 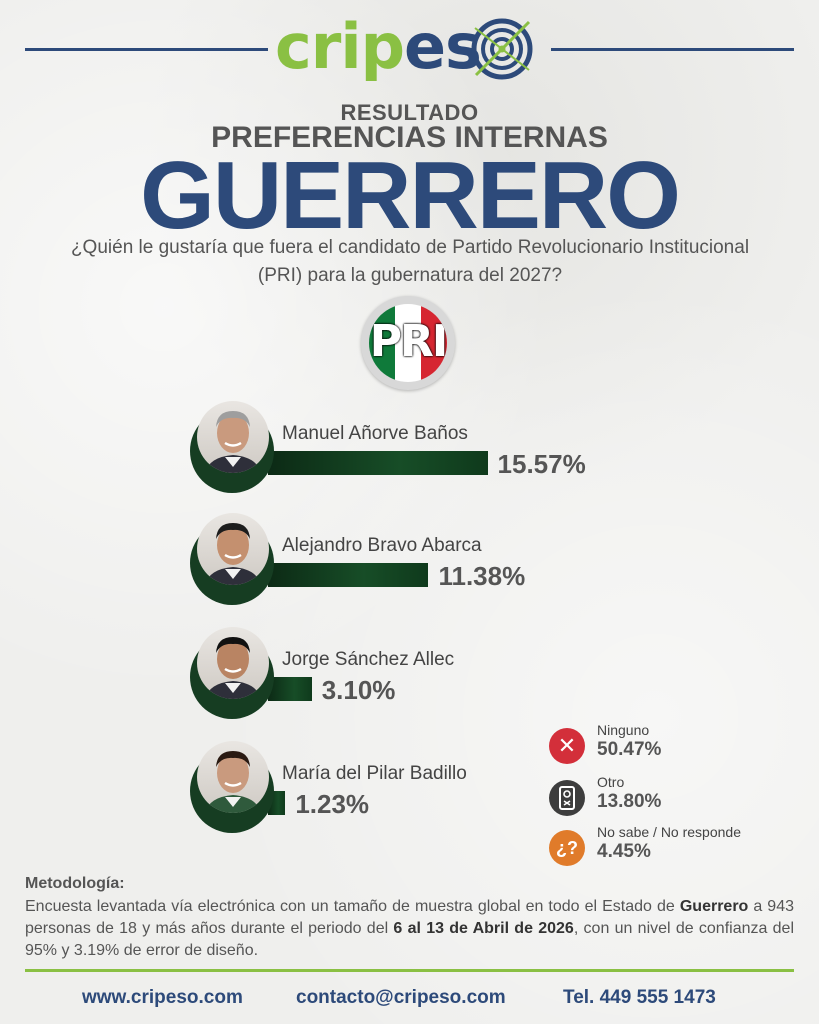 I want to click on candidate-name: Alejandro Bravo Abarca, so click(x=382, y=545).